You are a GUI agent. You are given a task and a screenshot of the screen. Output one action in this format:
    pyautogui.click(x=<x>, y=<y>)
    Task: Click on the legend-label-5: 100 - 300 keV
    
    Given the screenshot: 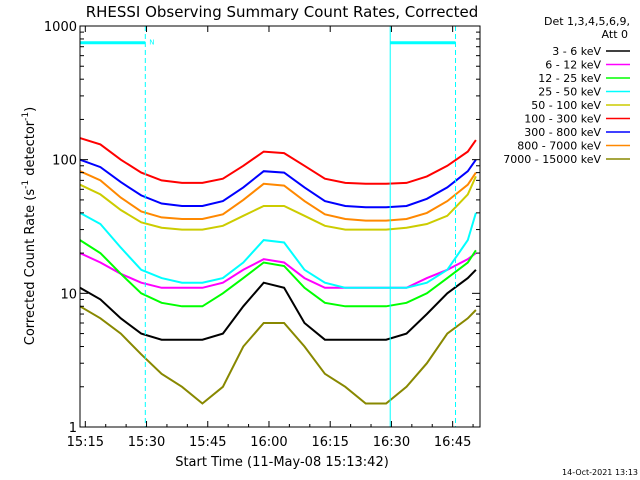 What is the action you would take?
    pyautogui.click(x=562, y=119)
    